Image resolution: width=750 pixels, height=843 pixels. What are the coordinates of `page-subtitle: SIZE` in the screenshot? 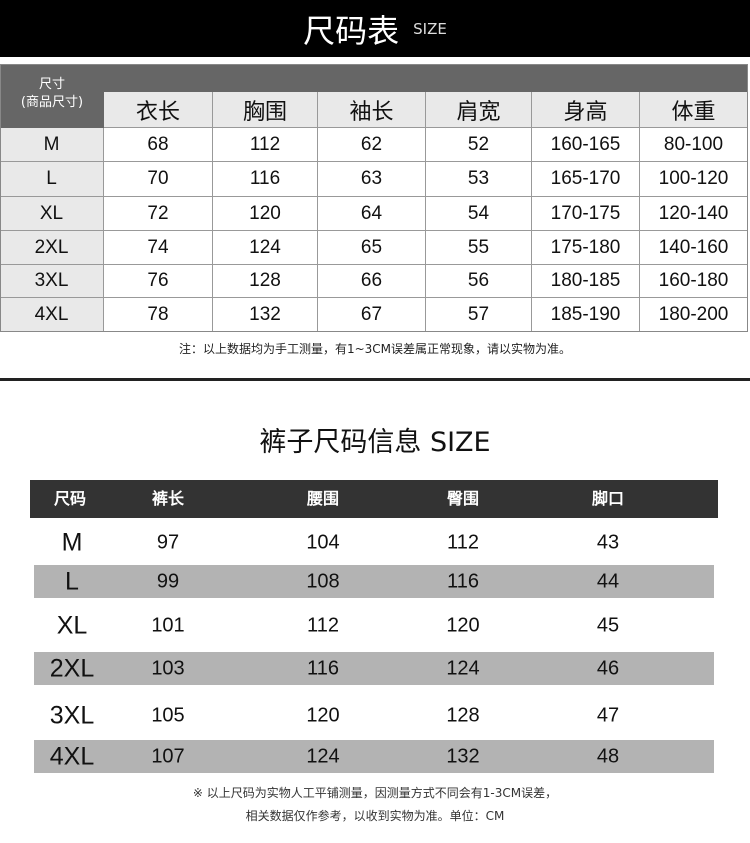 It's located at (430, 28).